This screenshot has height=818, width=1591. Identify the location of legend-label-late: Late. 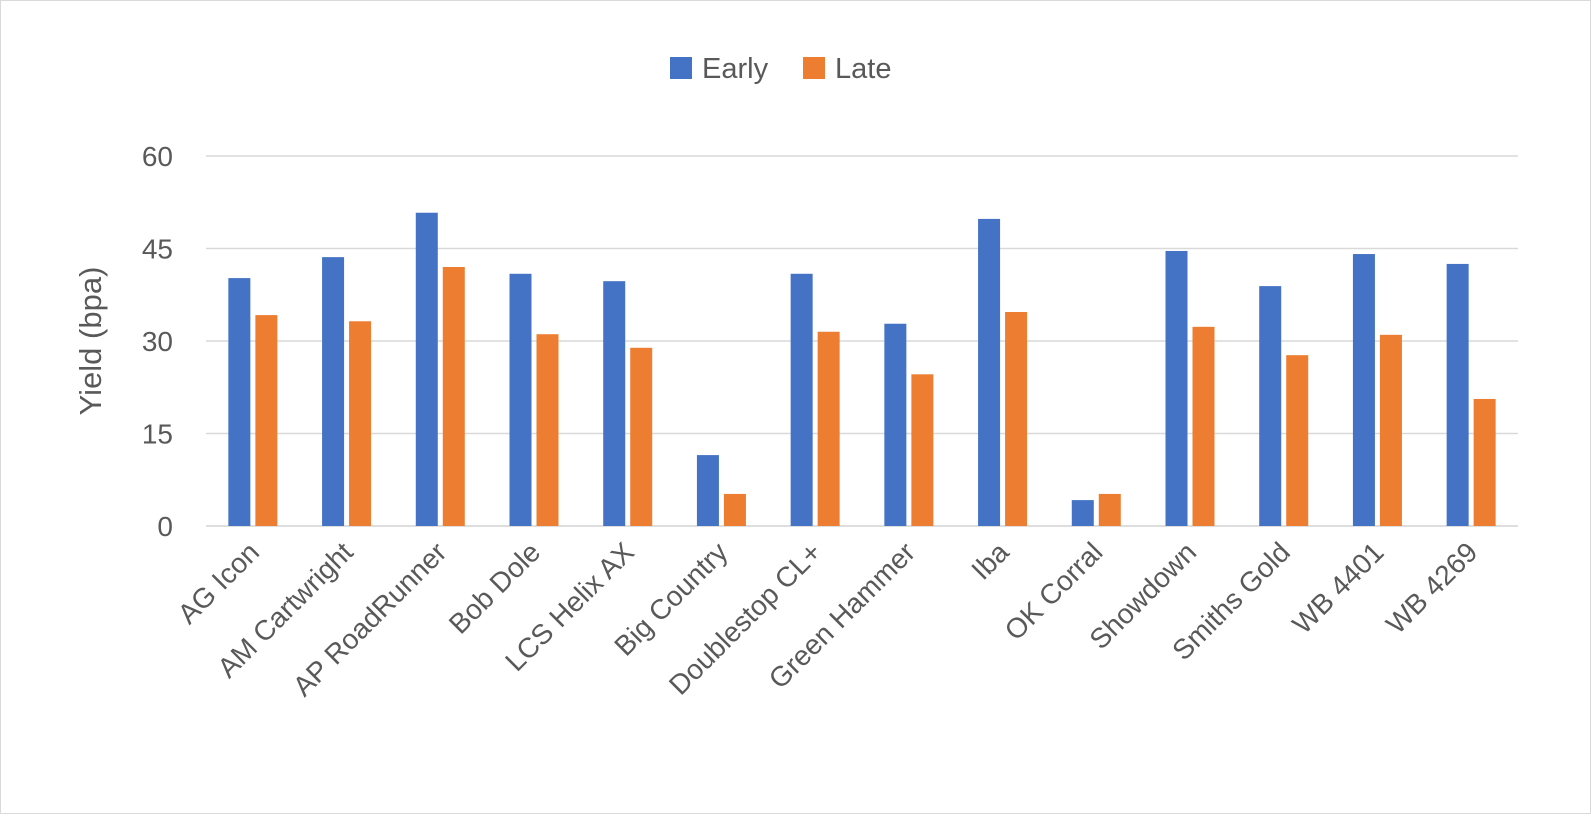
(863, 69).